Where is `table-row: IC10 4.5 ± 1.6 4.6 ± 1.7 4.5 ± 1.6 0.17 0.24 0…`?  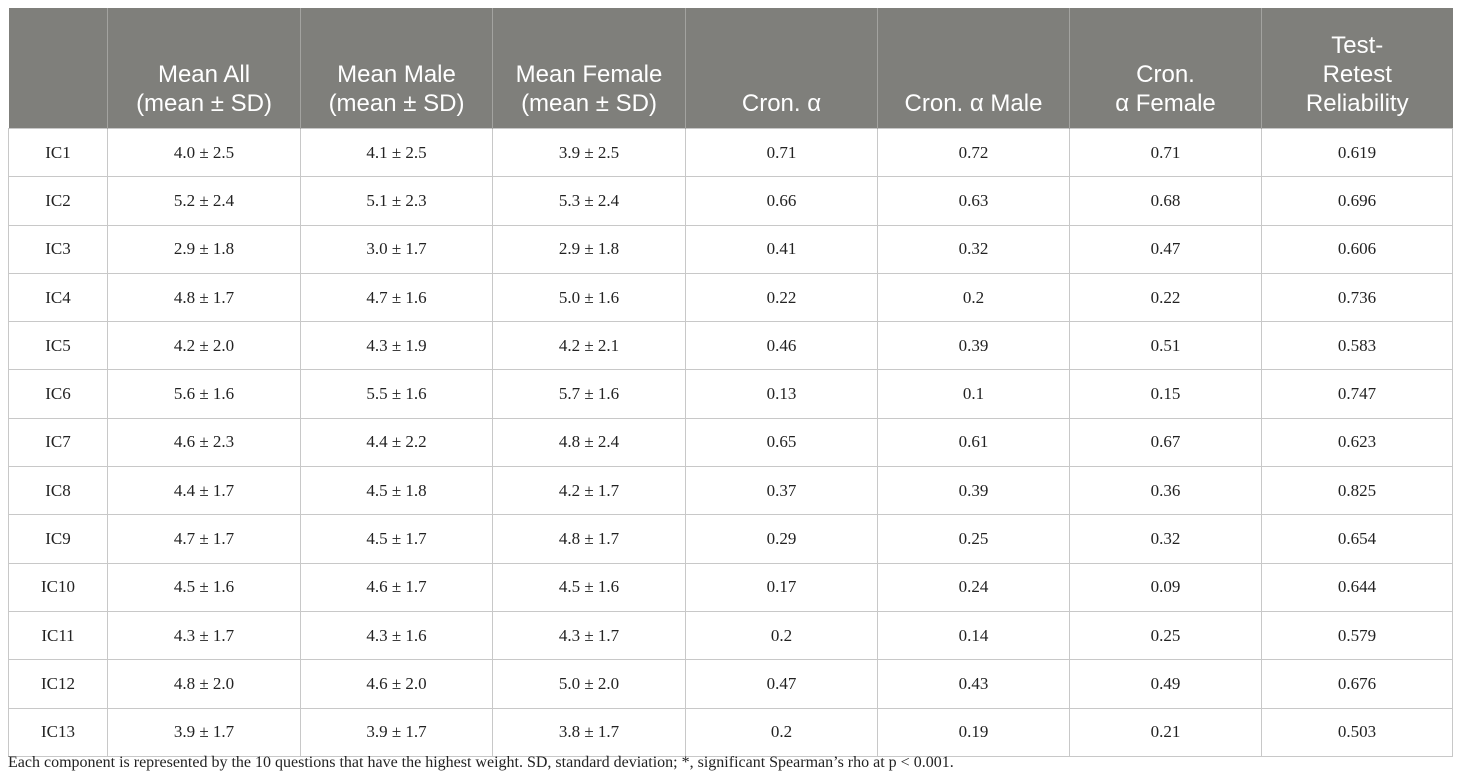 table-row: IC10 4.5 ± 1.6 4.6 ± 1.7 4.5 ± 1.6 0.17 0.24 0… is located at coordinates (730, 587).